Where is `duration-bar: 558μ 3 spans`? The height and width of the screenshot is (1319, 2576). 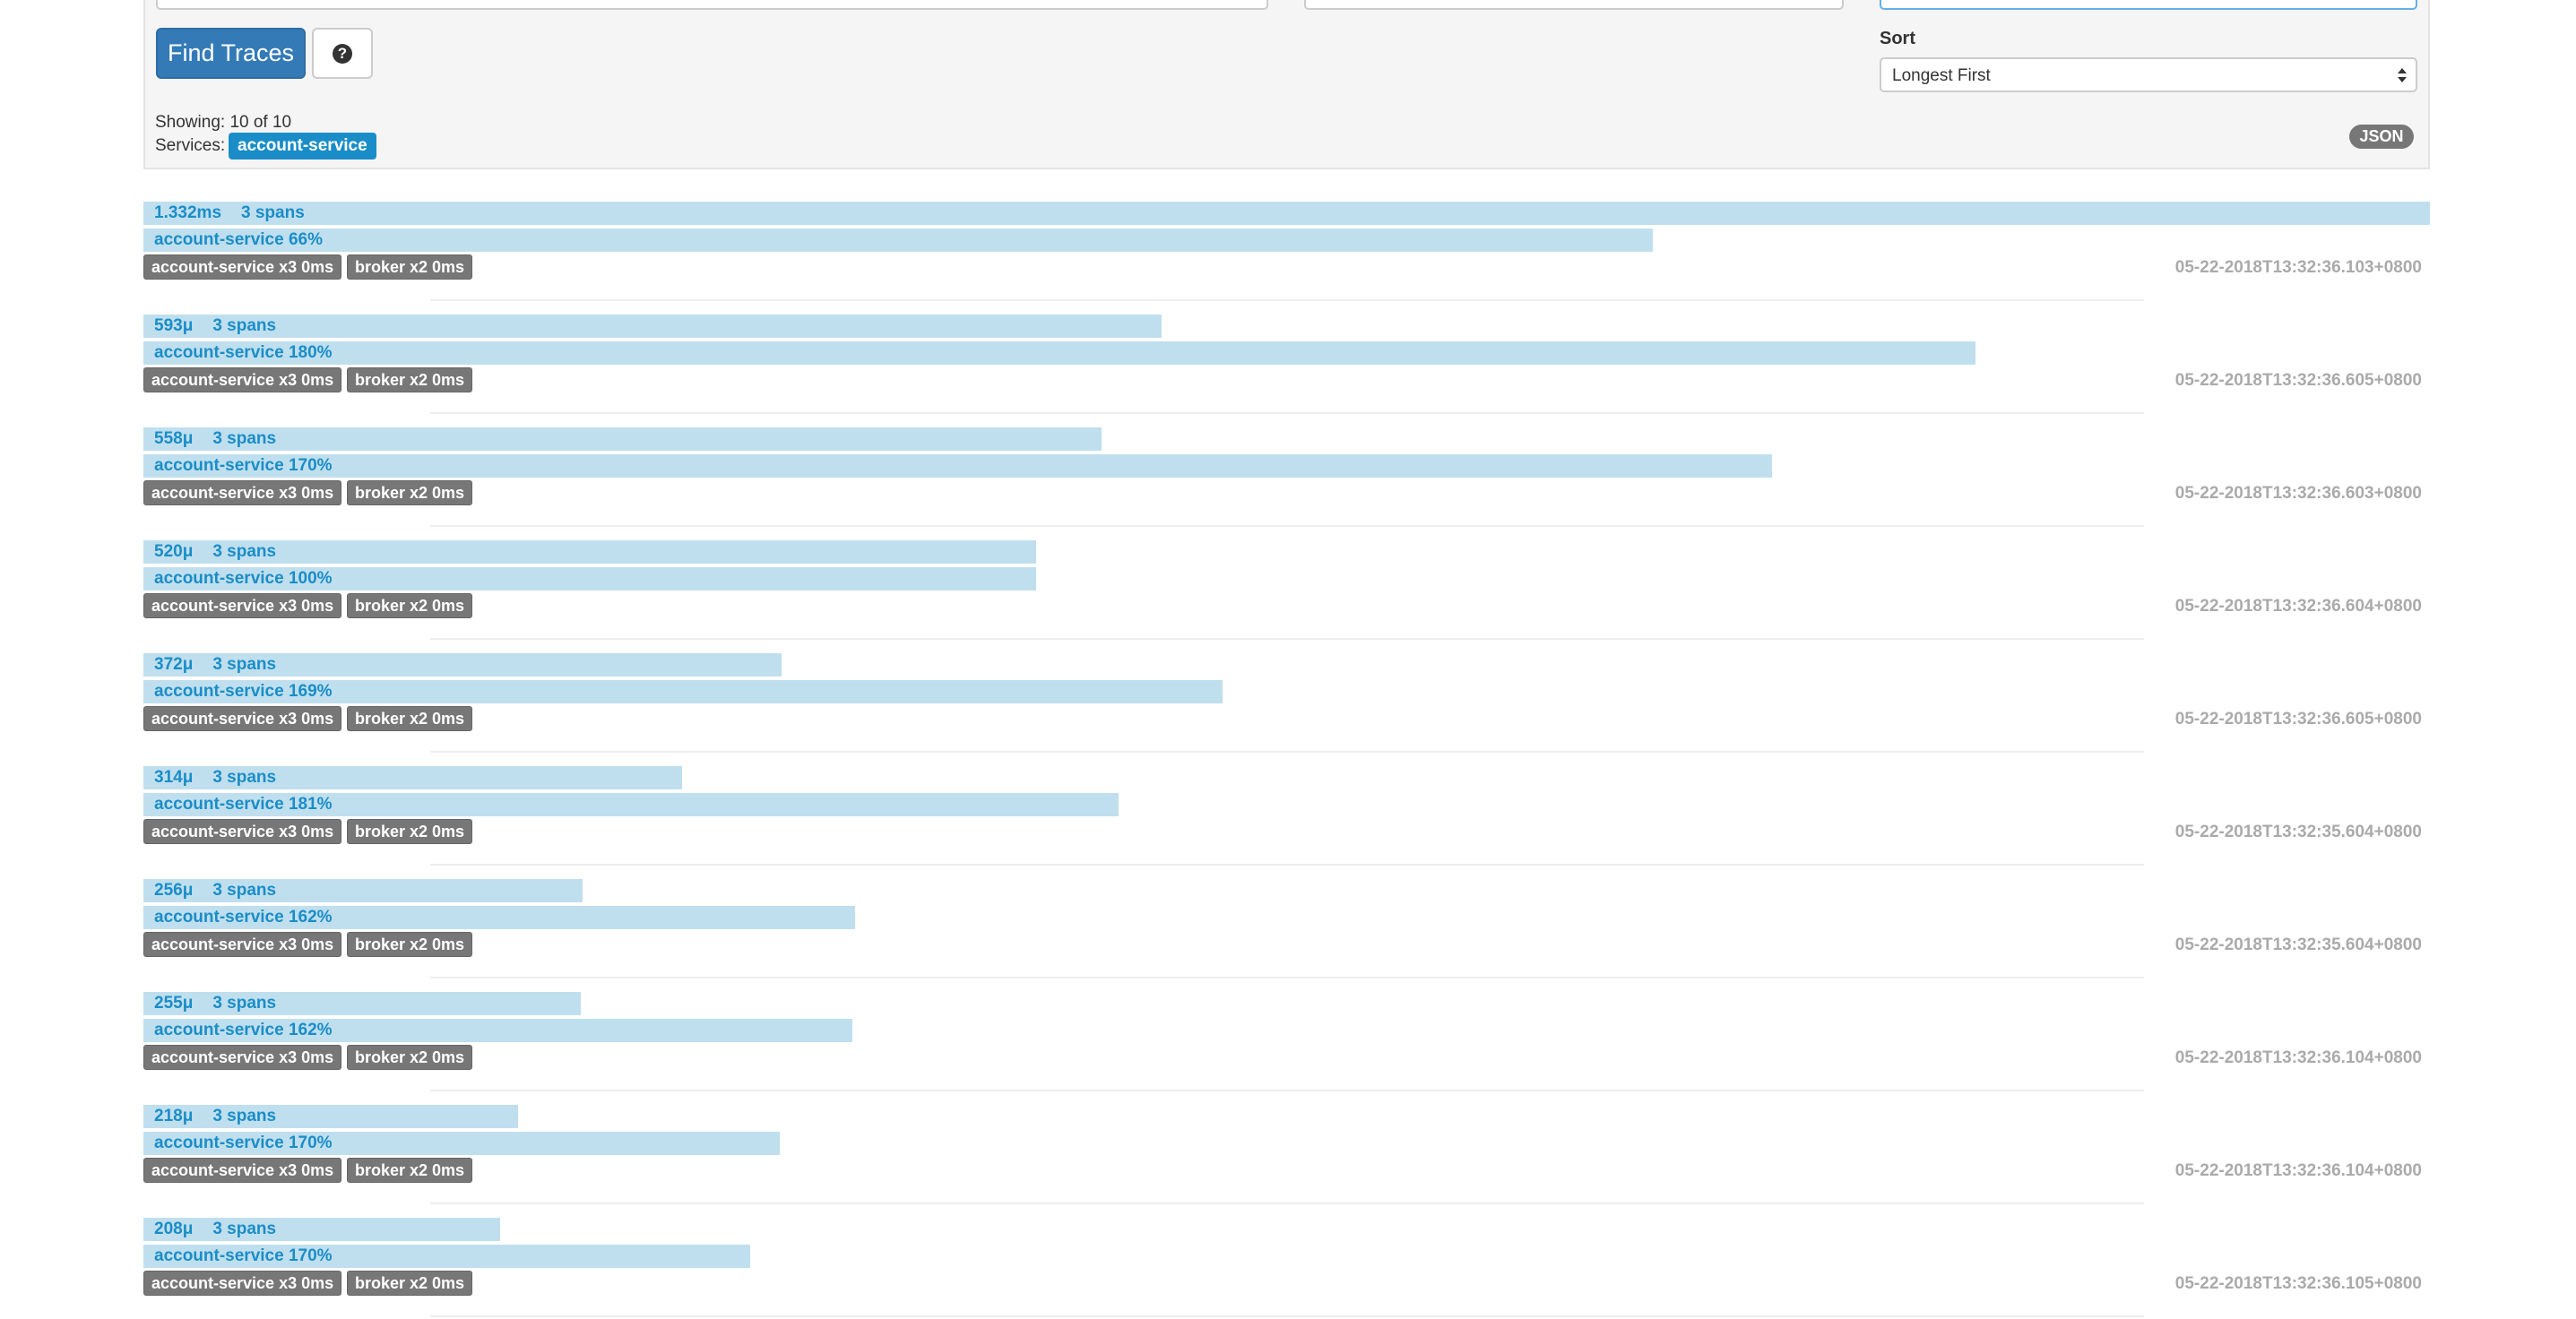 duration-bar: 558μ 3 spans is located at coordinates (622, 439).